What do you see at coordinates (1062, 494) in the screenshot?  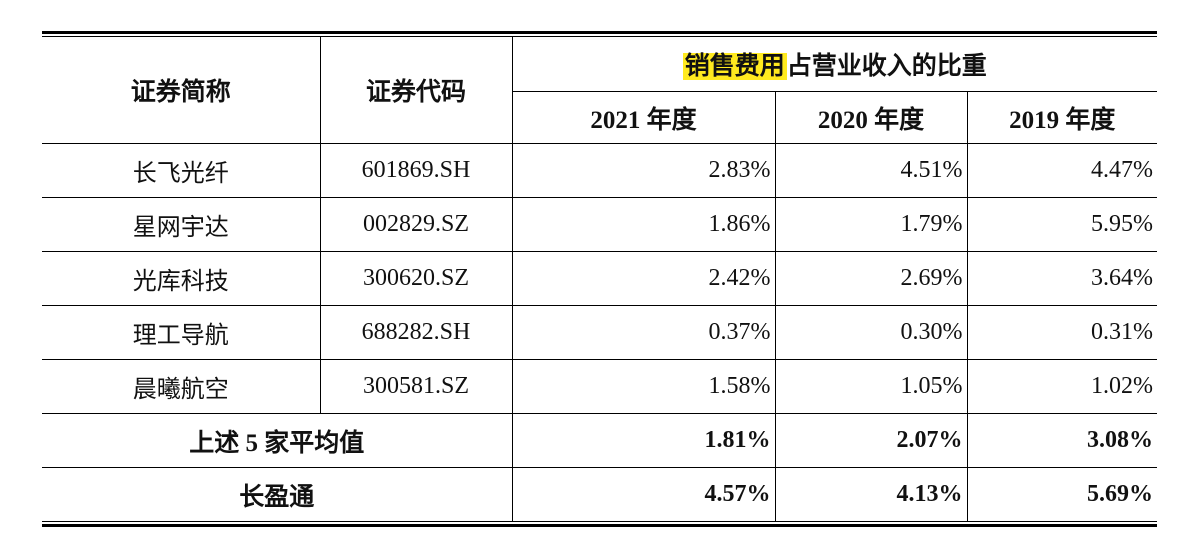 I see `company-2019: 5.69%` at bounding box center [1062, 494].